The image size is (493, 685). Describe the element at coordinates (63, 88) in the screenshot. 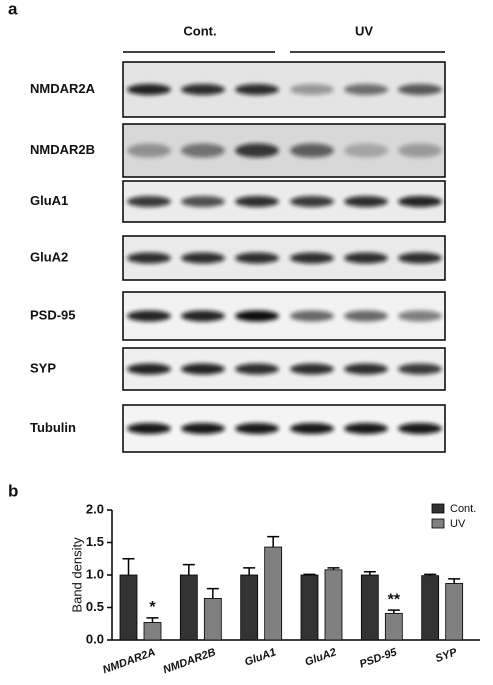

I see `blot-label: NMDAR2A` at that location.